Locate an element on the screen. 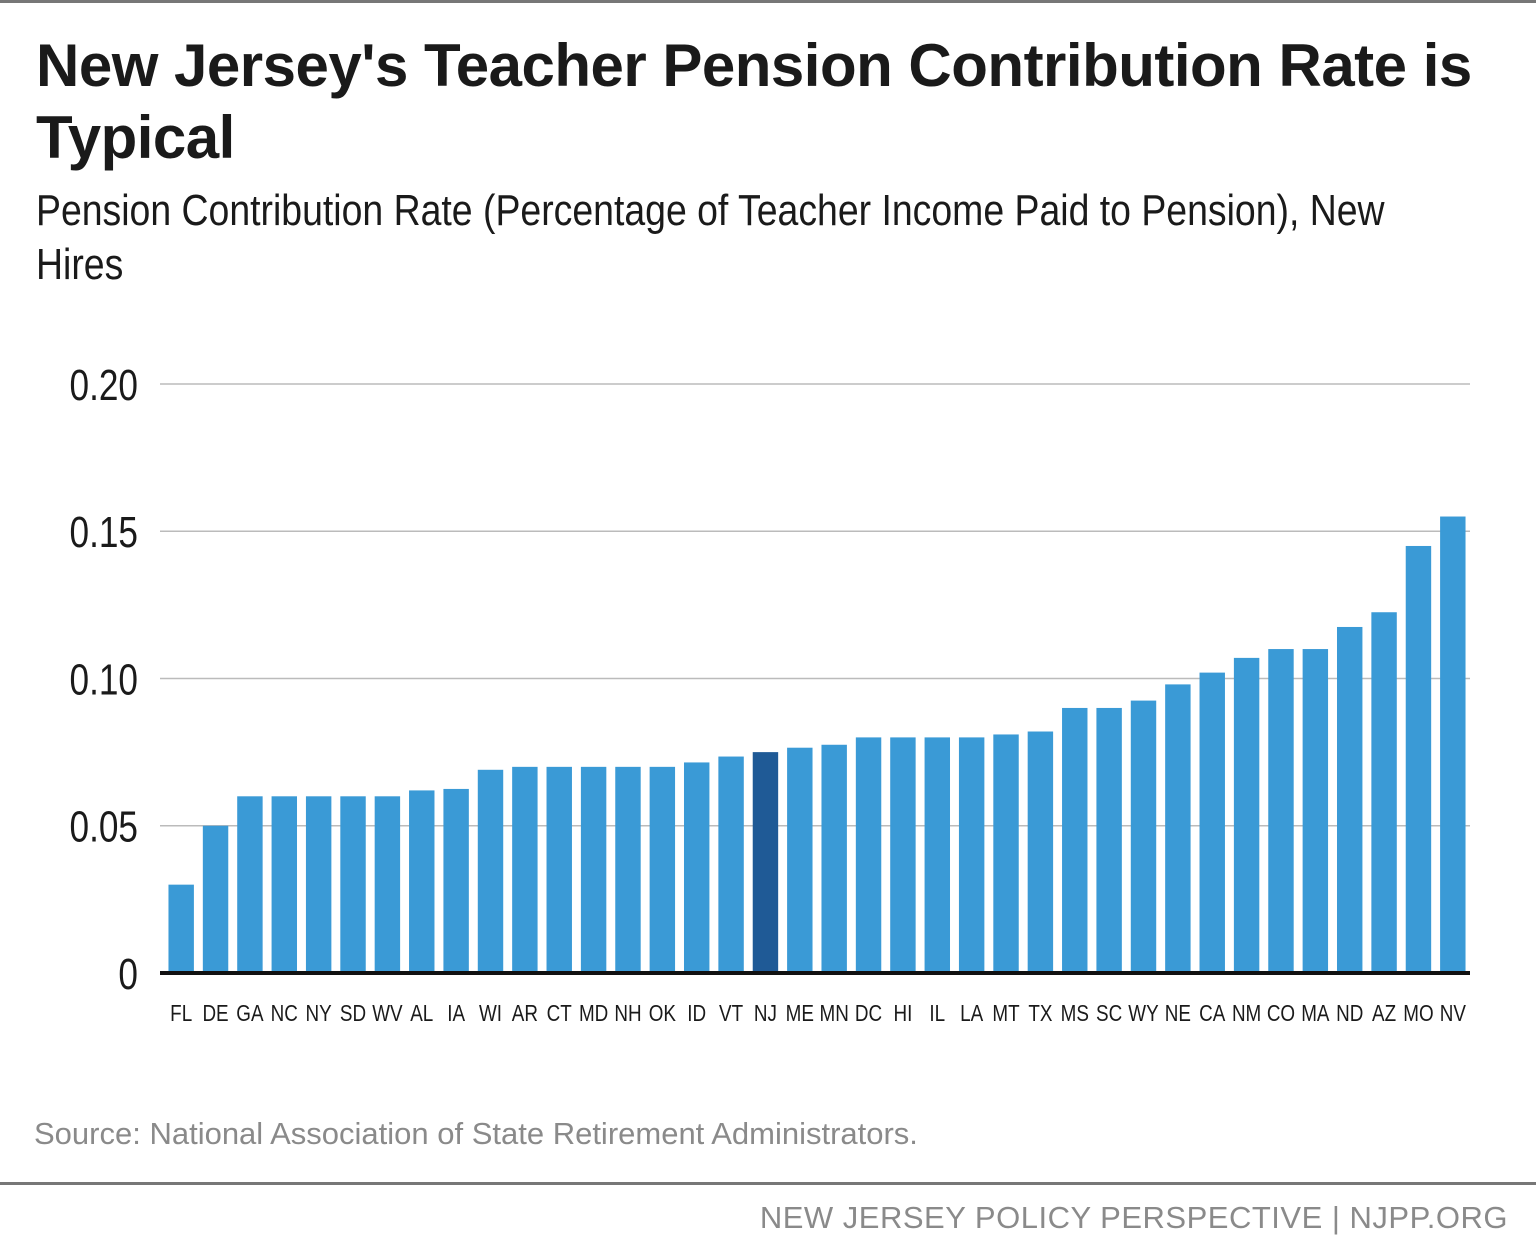 This screenshot has height=1254, width=1536. x-tick-label: AZ is located at coordinates (1384, 1013).